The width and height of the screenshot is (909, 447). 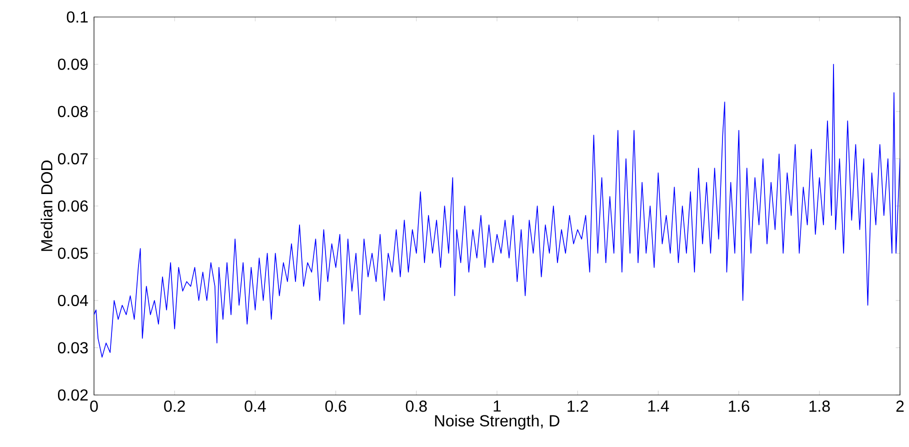 What do you see at coordinates (73, 348) in the screenshot?
I see `y-tick-label: 0.03` at bounding box center [73, 348].